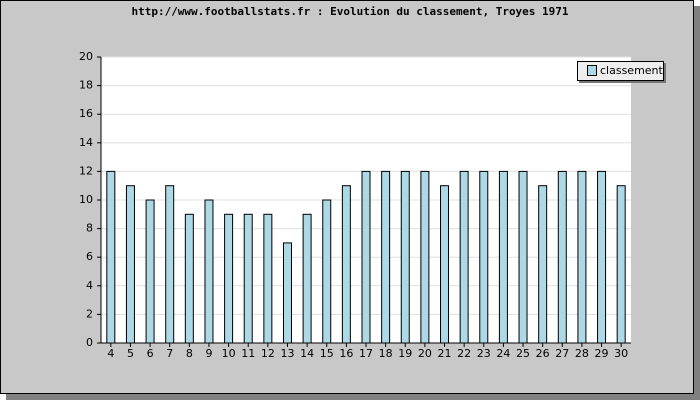 This screenshot has width=700, height=400. I want to click on x-tick-label: 26, so click(543, 353).